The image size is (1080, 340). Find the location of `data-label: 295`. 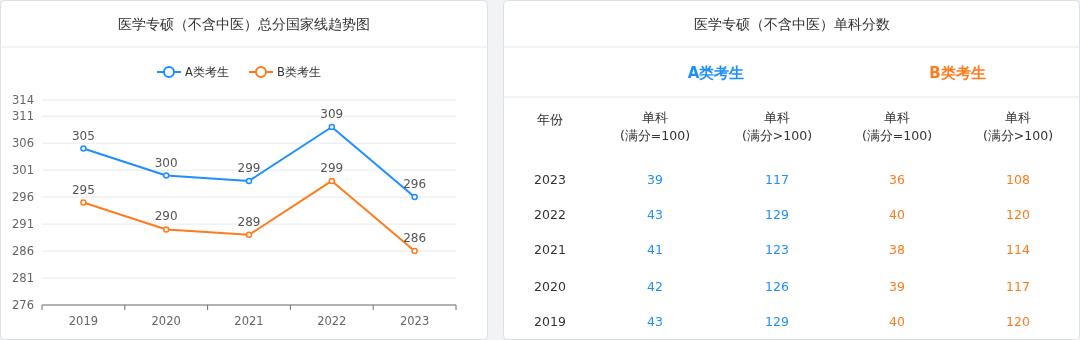

data-label: 295 is located at coordinates (83, 189).